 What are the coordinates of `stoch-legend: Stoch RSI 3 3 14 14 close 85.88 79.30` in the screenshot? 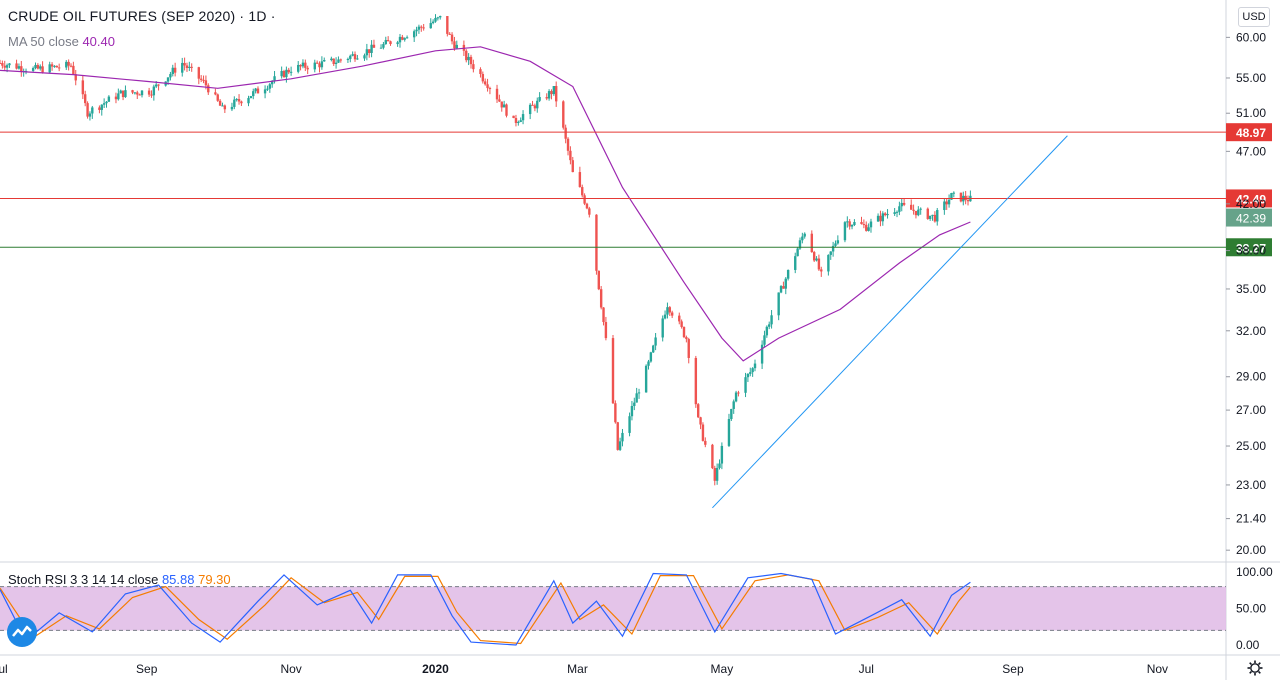 It's located at (119, 579).